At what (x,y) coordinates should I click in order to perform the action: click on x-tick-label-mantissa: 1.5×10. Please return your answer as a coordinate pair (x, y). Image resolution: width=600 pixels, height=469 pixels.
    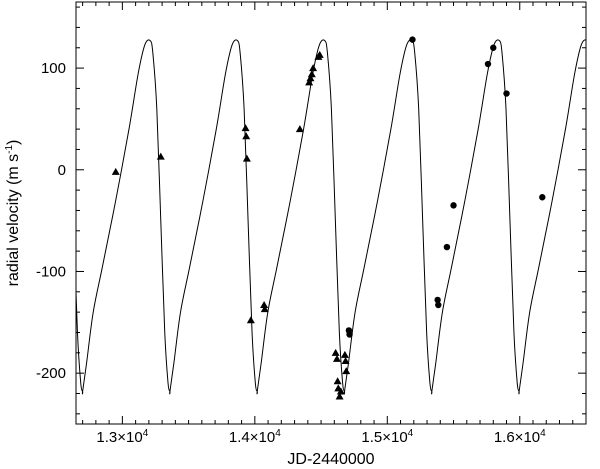
    Looking at the image, I should click on (384, 437).